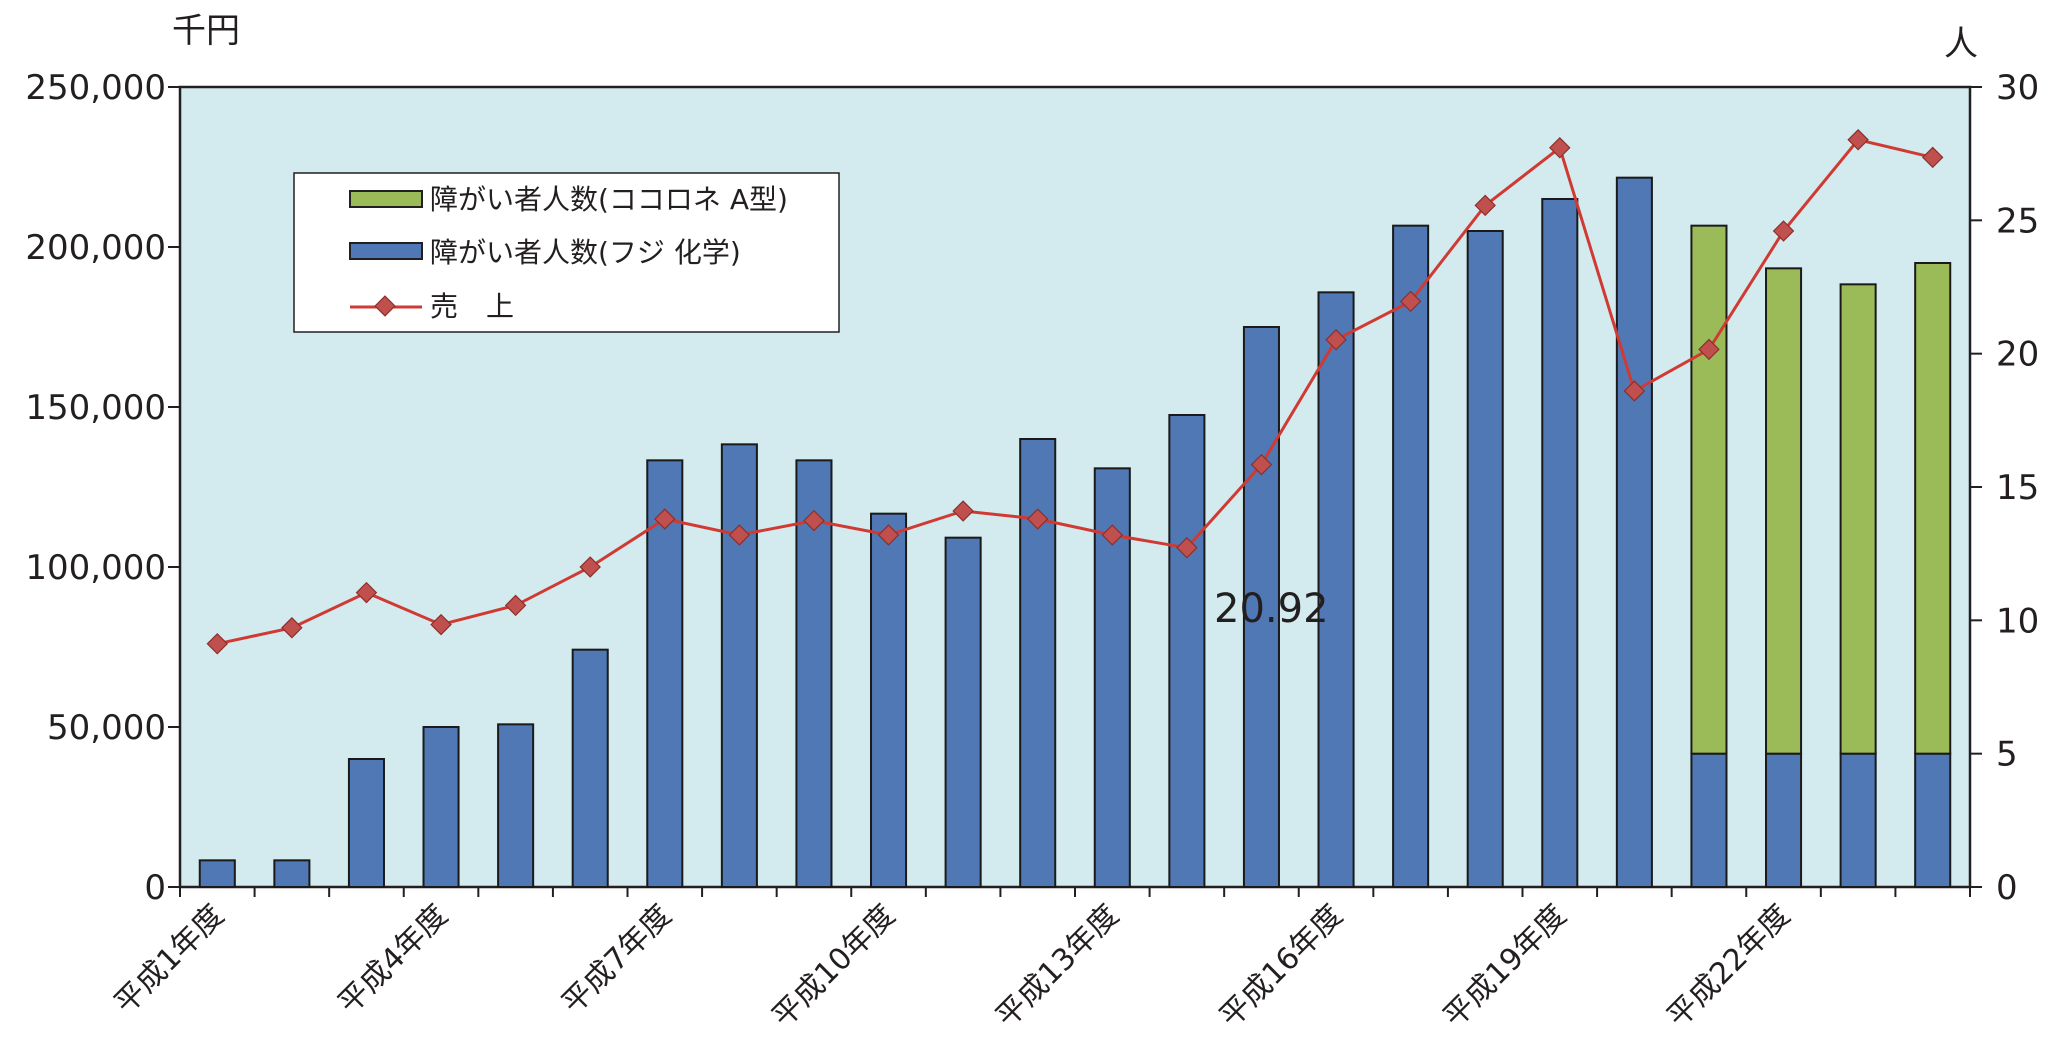 The image size is (2051, 1057). Describe the element at coordinates (95, 88) in the screenshot. I see `left-tick-label-5: 250,000` at that location.